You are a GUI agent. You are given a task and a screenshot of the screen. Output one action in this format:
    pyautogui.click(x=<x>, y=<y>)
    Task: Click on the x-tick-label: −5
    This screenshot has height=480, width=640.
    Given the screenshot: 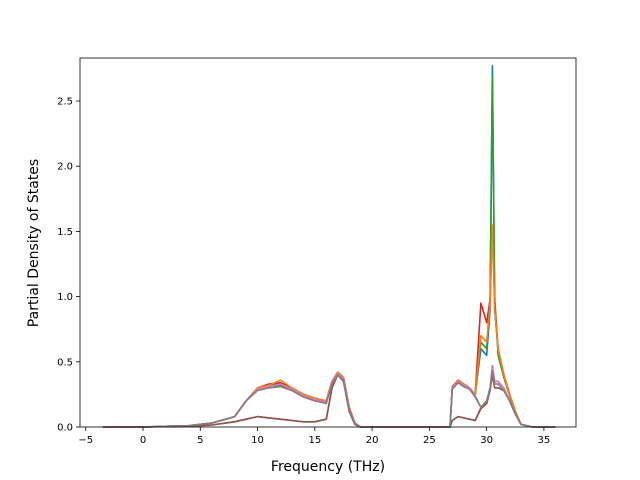 What is the action you would take?
    pyautogui.click(x=85, y=440)
    